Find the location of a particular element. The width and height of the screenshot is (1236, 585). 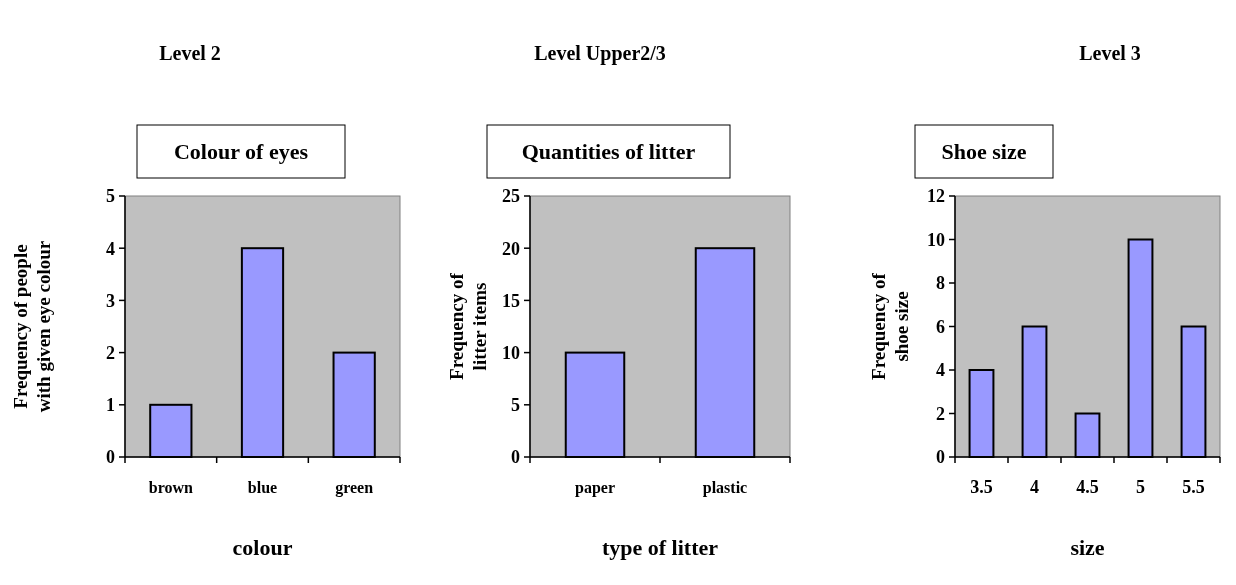

y-axis-title: Frequency of litter items is located at coordinates (468, 326).